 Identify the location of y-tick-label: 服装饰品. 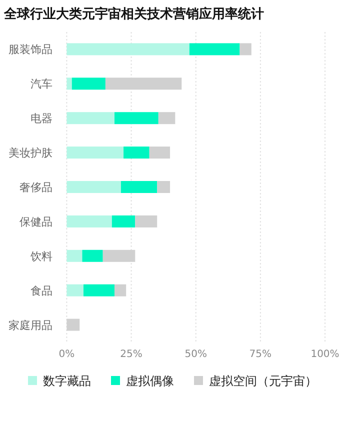
(30, 49).